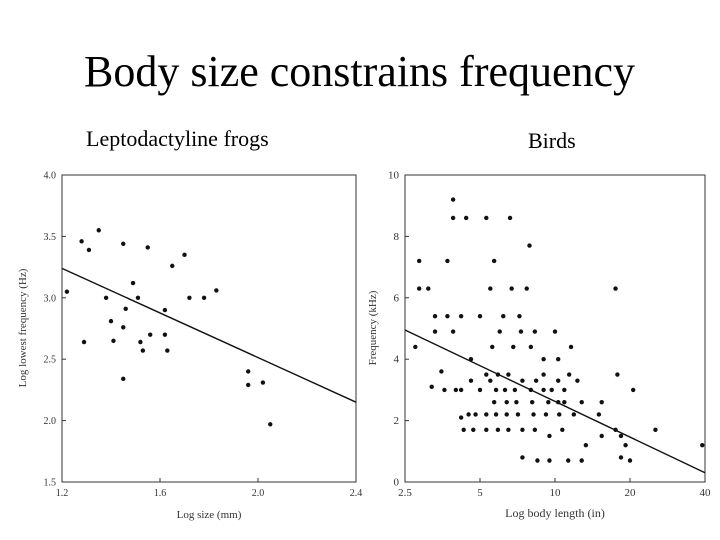  Describe the element at coordinates (62, 493) in the screenshot. I see `frog-x-tick-label: 1.2` at that location.